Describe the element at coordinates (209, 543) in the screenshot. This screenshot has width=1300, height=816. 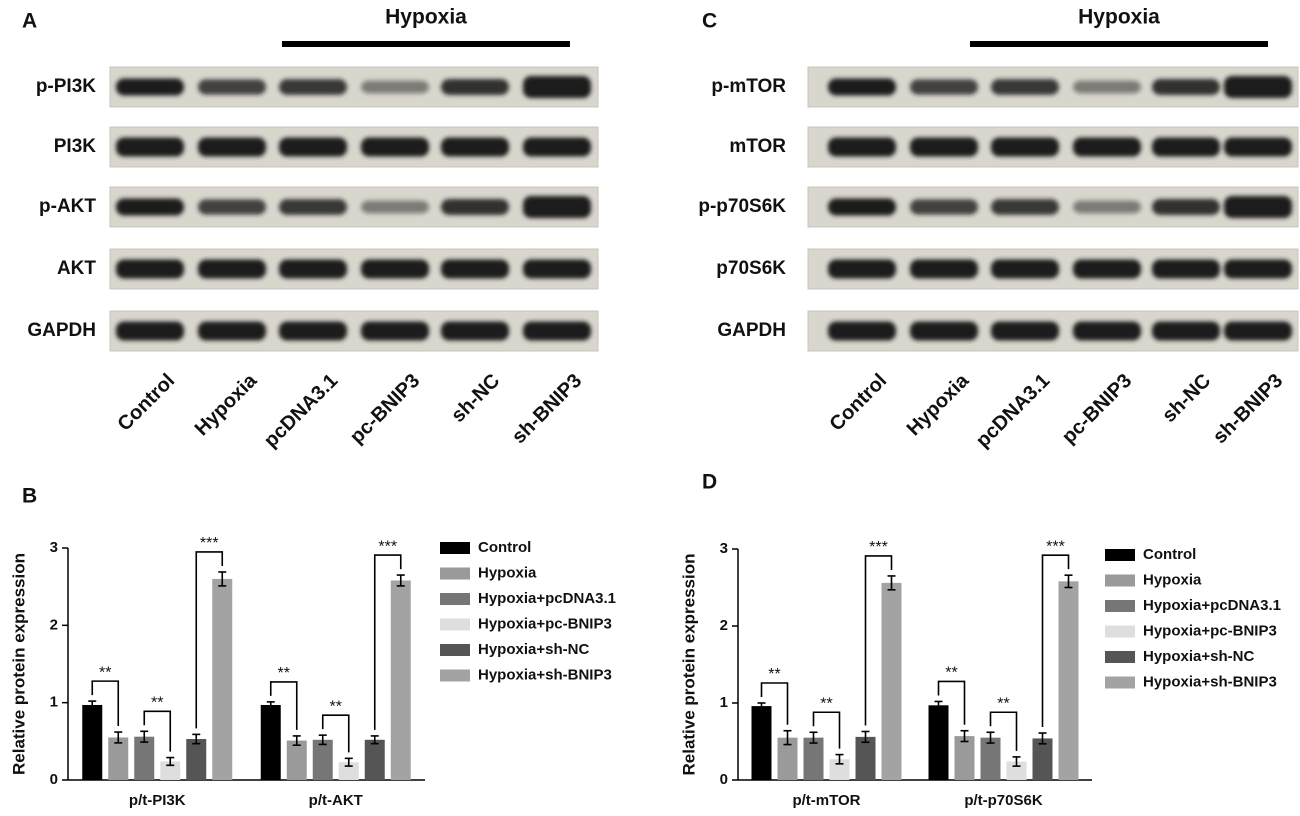
I see `significance-label: ***` at that location.